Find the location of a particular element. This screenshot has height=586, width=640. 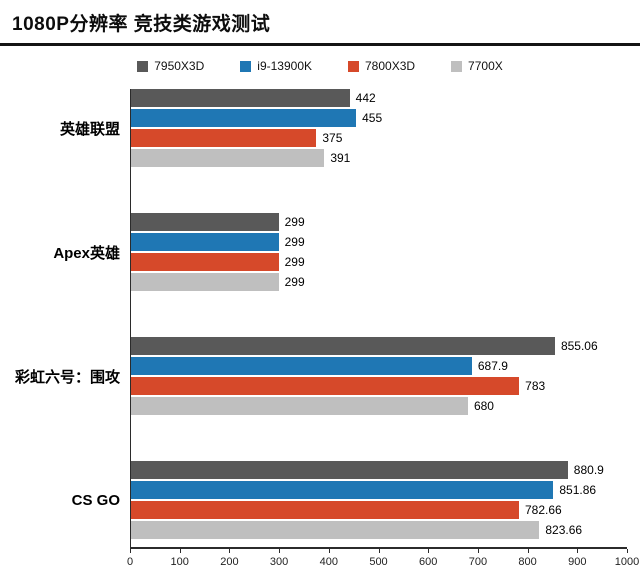

y-axis-line is located at coordinates (130, 318).